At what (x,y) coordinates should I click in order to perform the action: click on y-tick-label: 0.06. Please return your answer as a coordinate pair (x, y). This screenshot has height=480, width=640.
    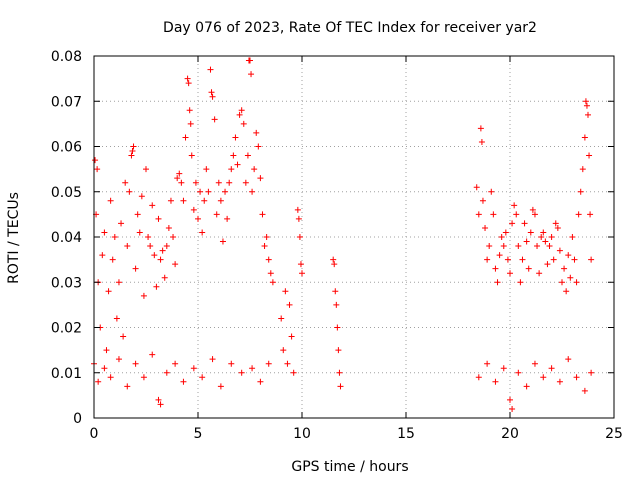
    Looking at the image, I should click on (66, 148).